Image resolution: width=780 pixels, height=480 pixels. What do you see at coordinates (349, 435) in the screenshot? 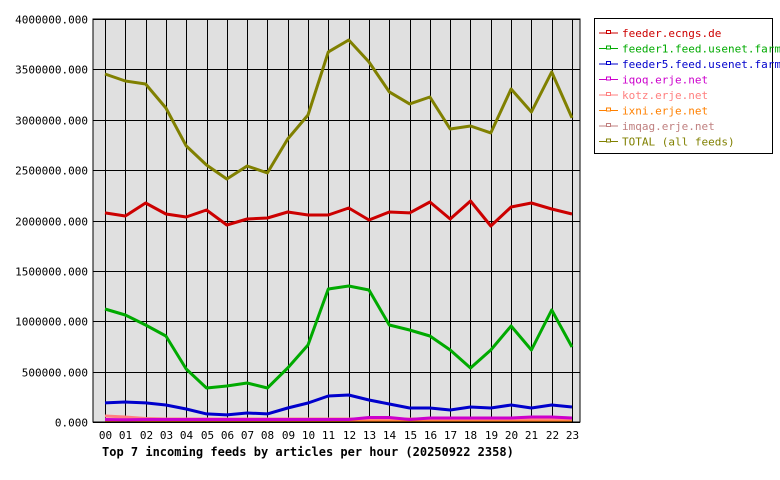
I see `x-tick-label: 12` at bounding box center [349, 435].